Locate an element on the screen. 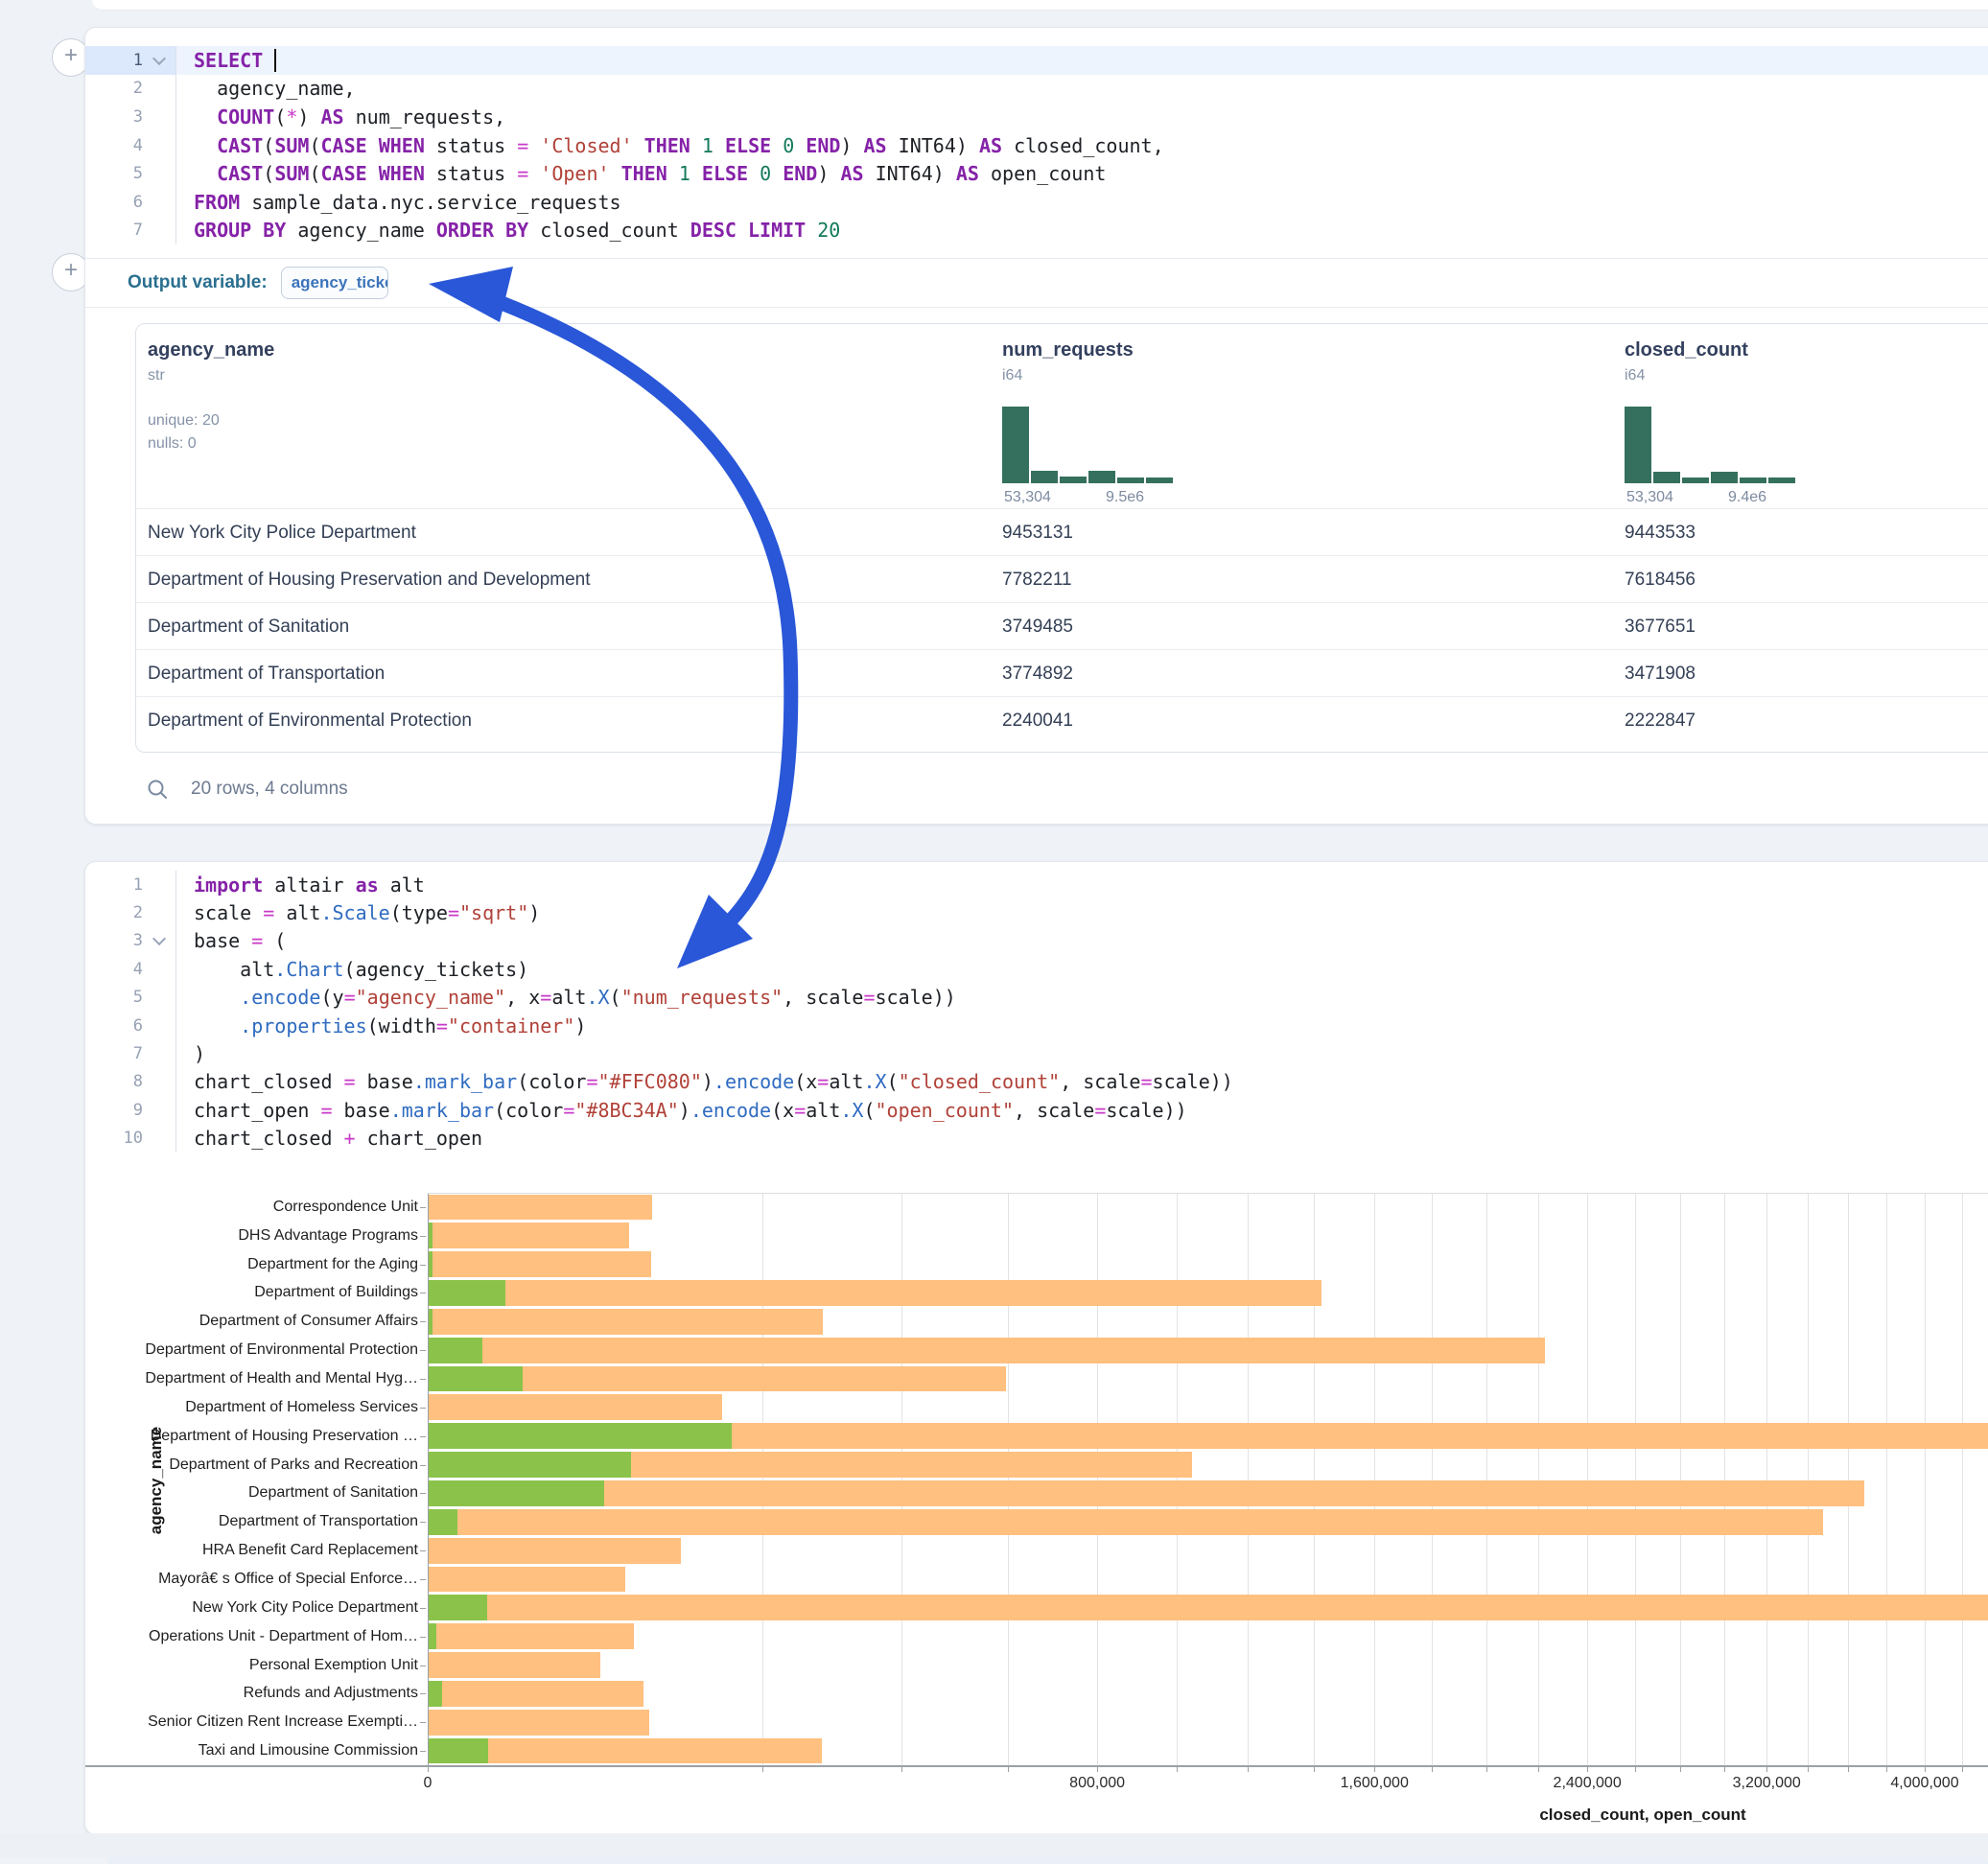  line-number: 9 is located at coordinates (137, 1110).